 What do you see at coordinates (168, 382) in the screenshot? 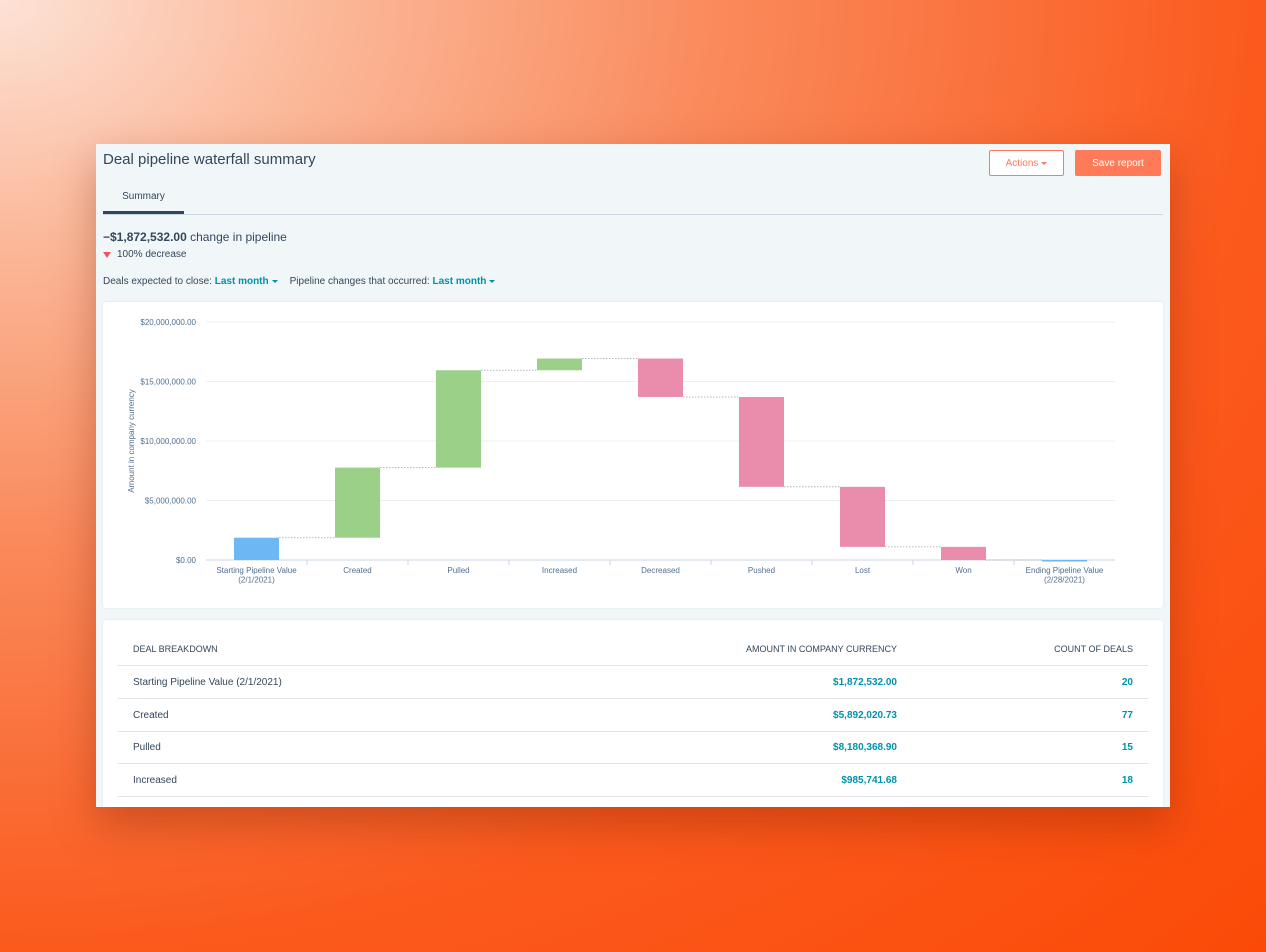
I see `y-tick-label: $15,000,000.00` at bounding box center [168, 382].